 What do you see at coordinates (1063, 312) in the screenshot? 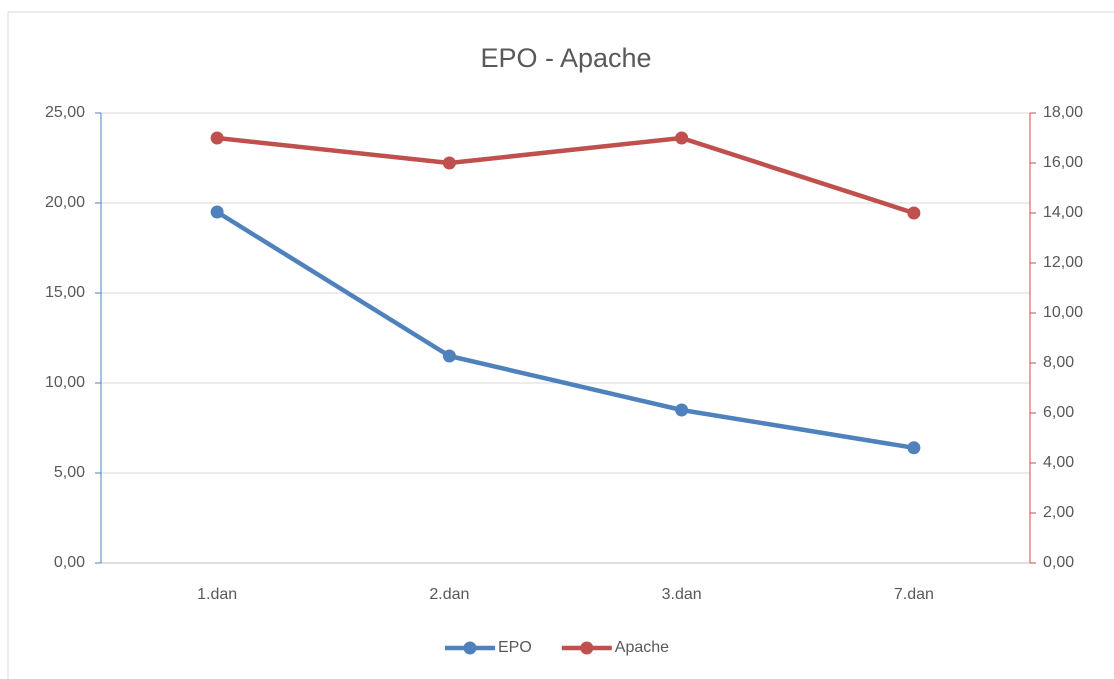
I see `y2-tick-label: 10,00` at bounding box center [1063, 312].